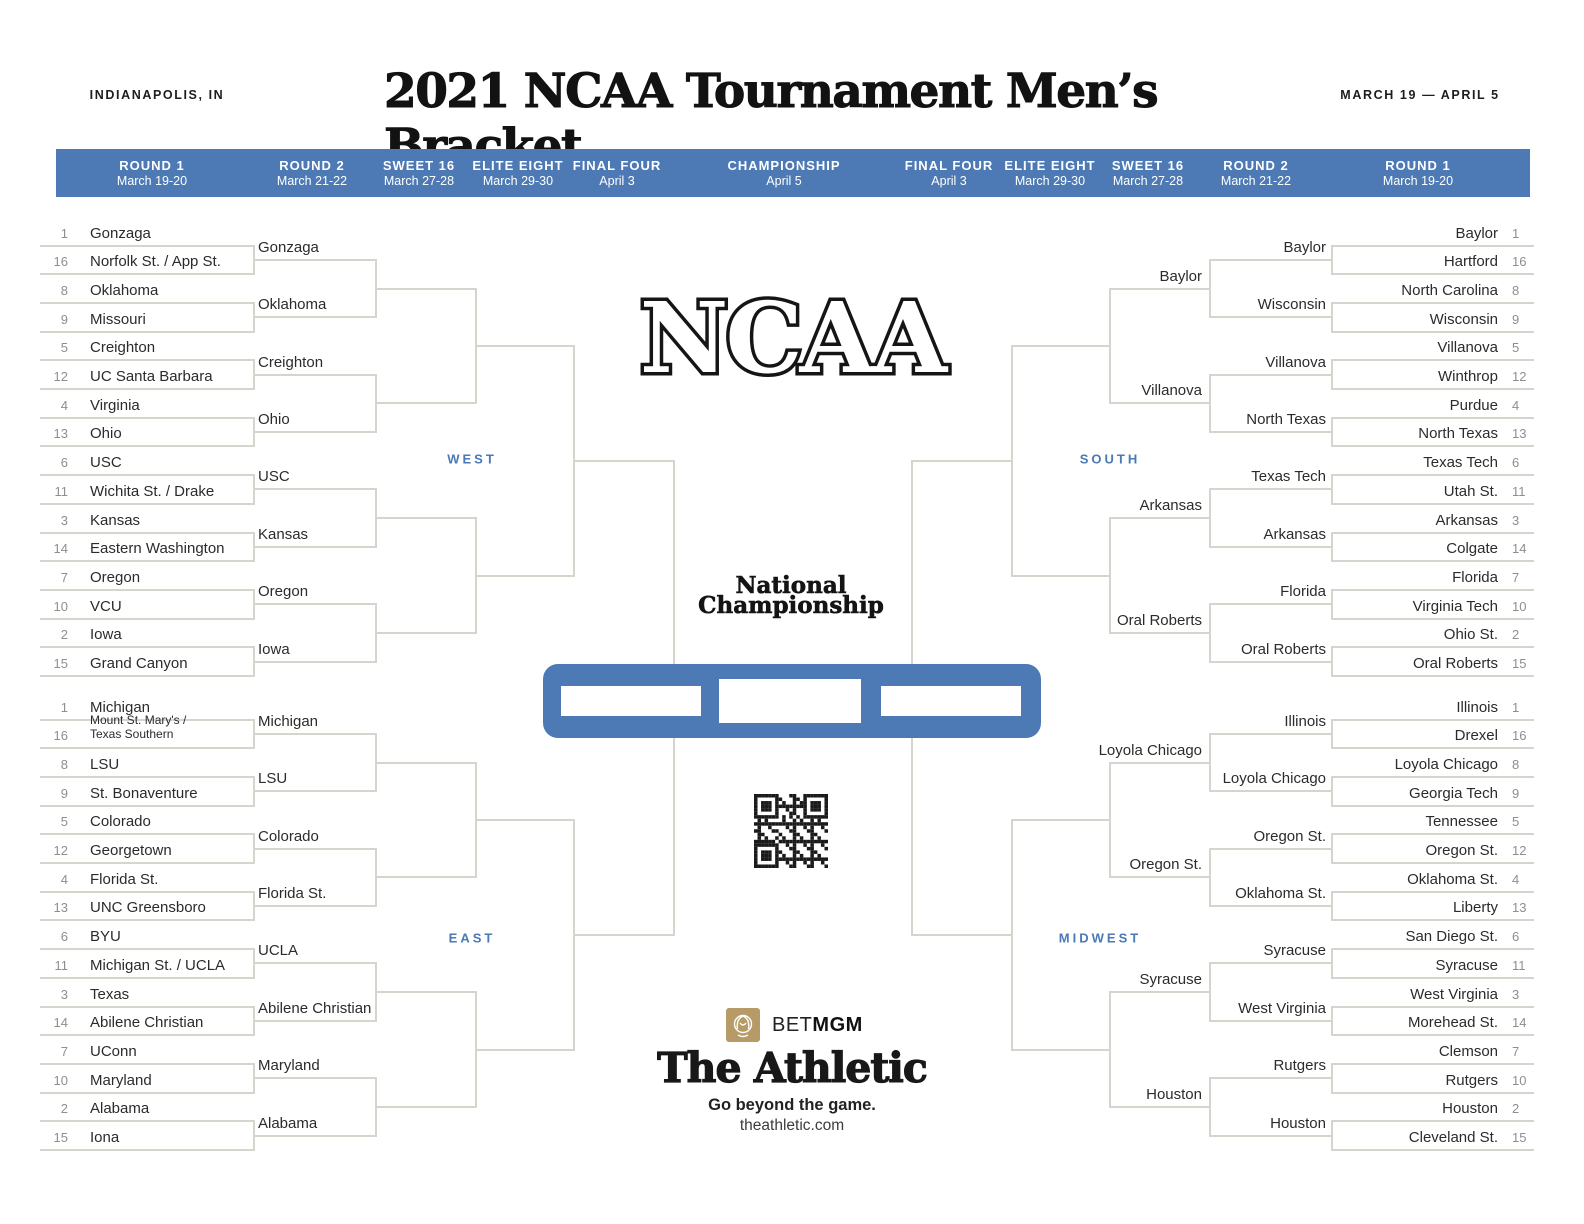 Image resolution: width=1584 pixels, height=1224 pixels. I want to click on round2-winner: Arkansas, so click(1294, 534).